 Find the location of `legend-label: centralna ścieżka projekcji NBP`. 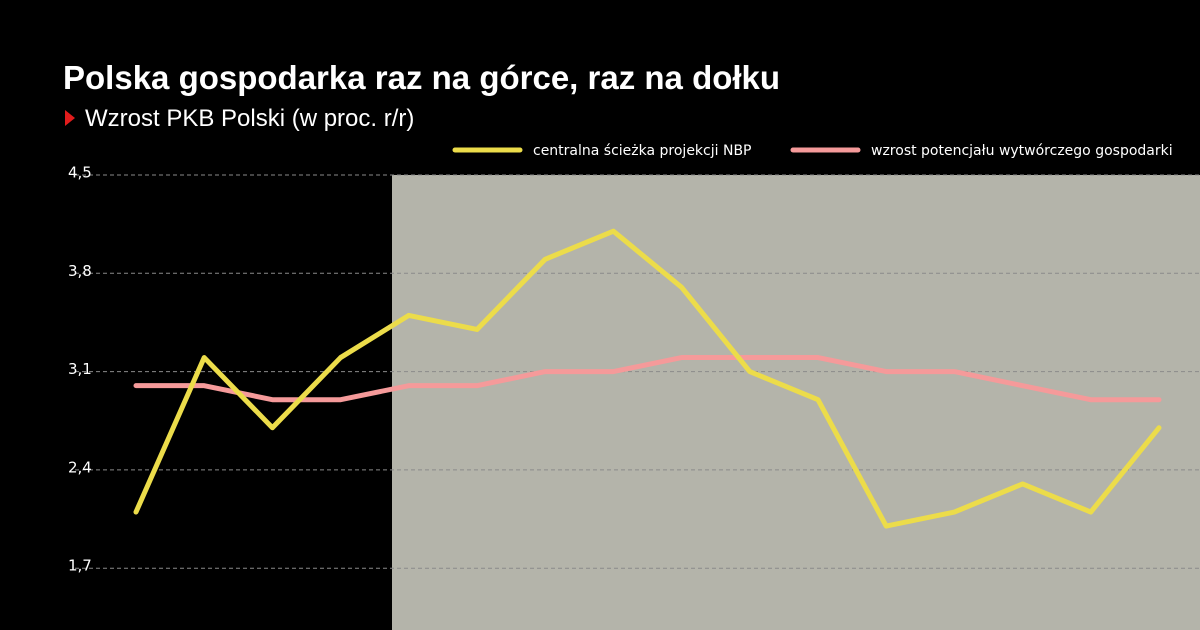

legend-label: centralna ścieżka projekcji NBP is located at coordinates (642, 151).